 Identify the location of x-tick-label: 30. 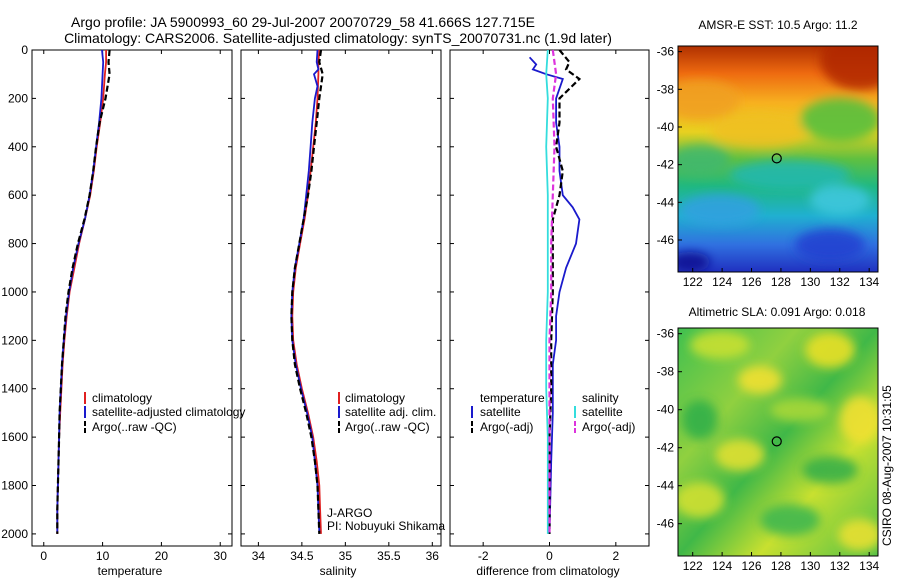
(221, 556).